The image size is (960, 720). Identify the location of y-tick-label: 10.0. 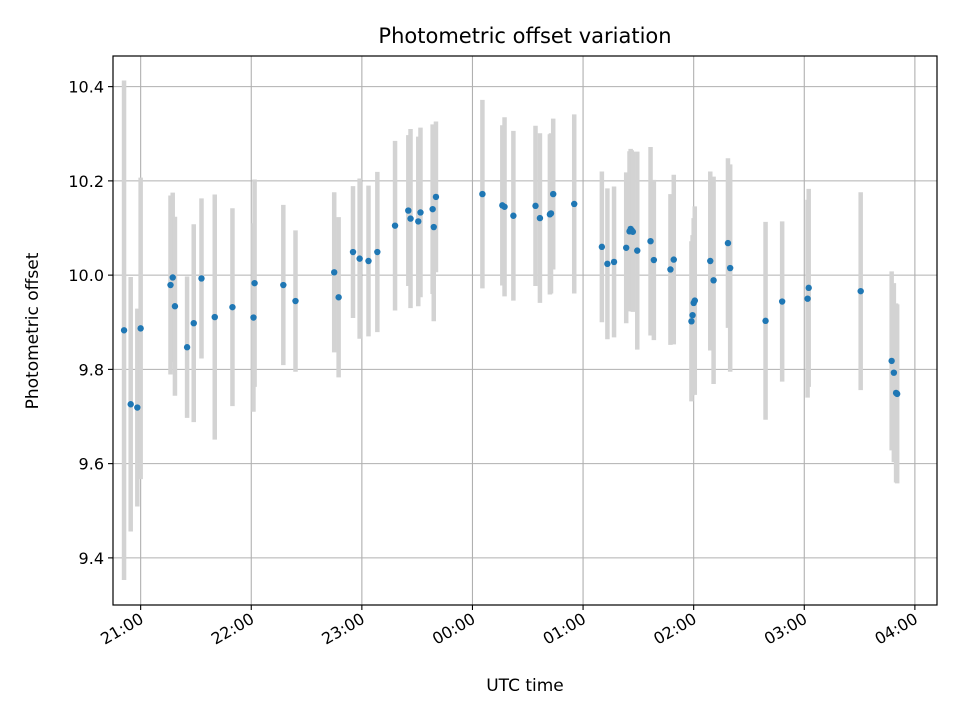
(86, 275).